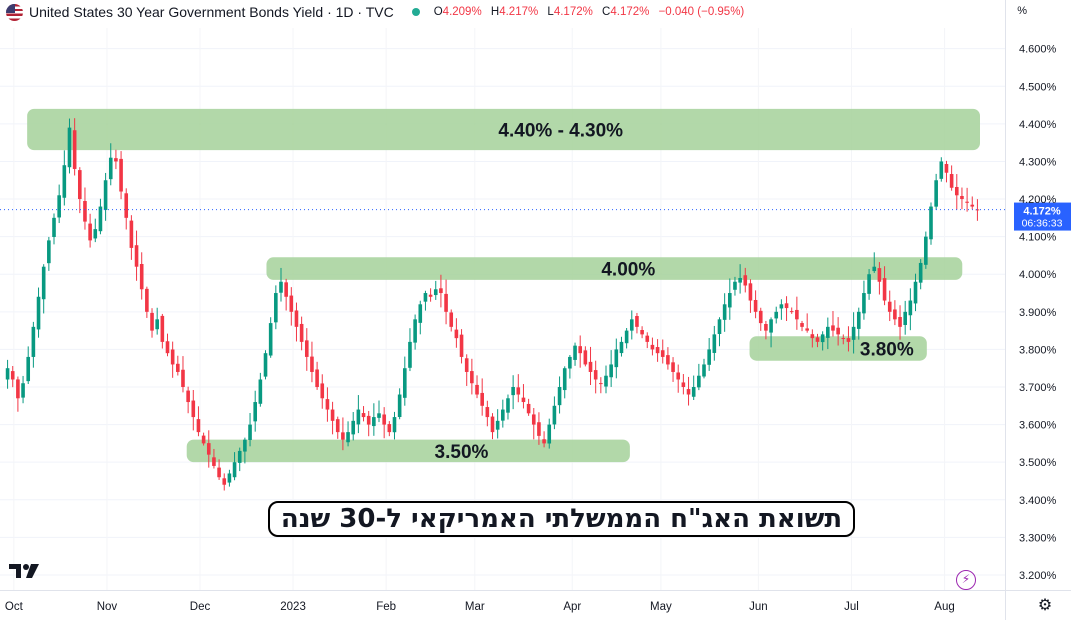 The image size is (1071, 620). Describe the element at coordinates (14, 607) in the screenshot. I see `x-tick-label: Oct` at that location.